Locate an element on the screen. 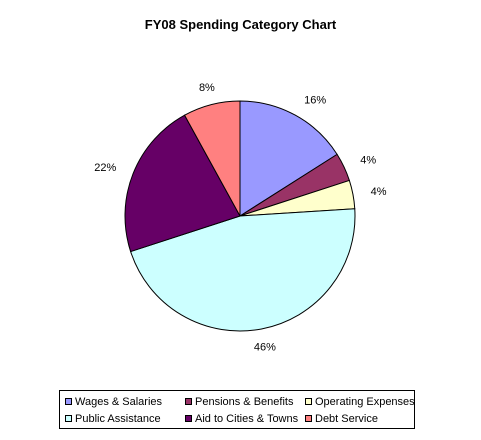 This screenshot has height=440, width=481. legend-label: Aid to Cities & Towns is located at coordinates (247, 419).